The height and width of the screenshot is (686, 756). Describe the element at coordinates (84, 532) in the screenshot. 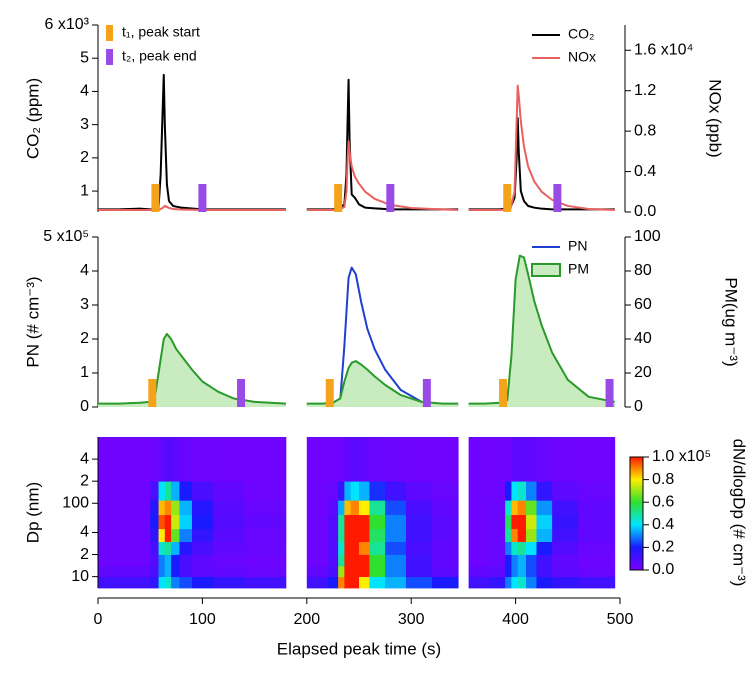

I see `y-tick-label: 4` at that location.